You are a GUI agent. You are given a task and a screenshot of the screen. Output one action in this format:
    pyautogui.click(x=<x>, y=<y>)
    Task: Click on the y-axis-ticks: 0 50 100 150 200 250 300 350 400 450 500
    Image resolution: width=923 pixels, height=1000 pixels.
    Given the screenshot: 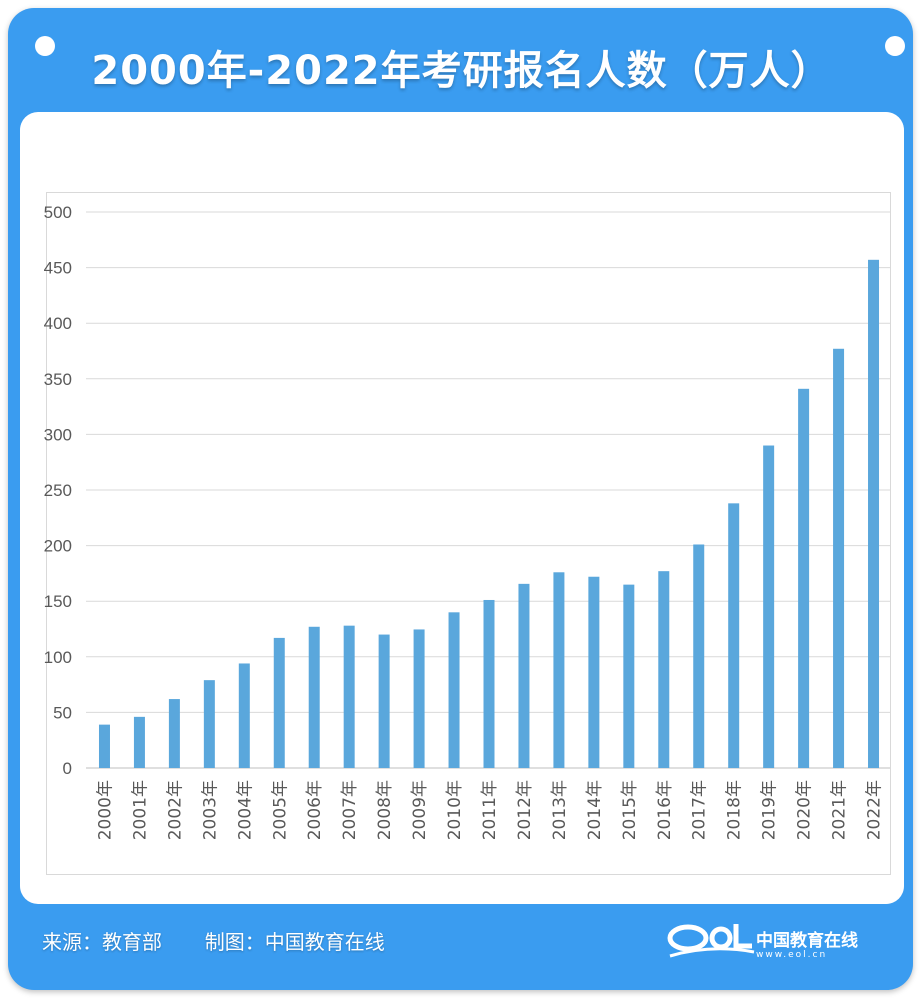 What is the action you would take?
    pyautogui.click(x=58, y=490)
    